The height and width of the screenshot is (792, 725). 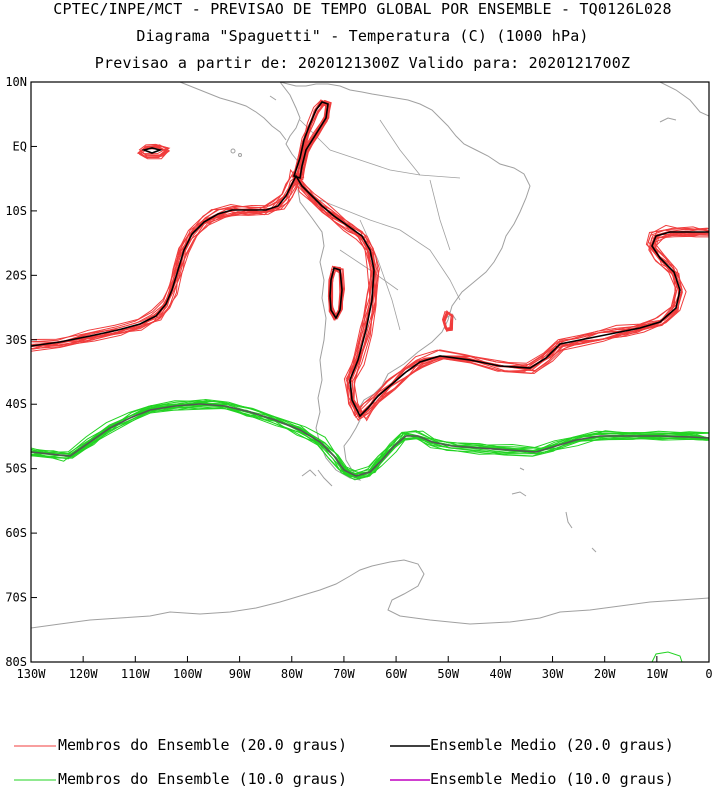 I want to click on lon-label: 50W, so click(x=448, y=674).